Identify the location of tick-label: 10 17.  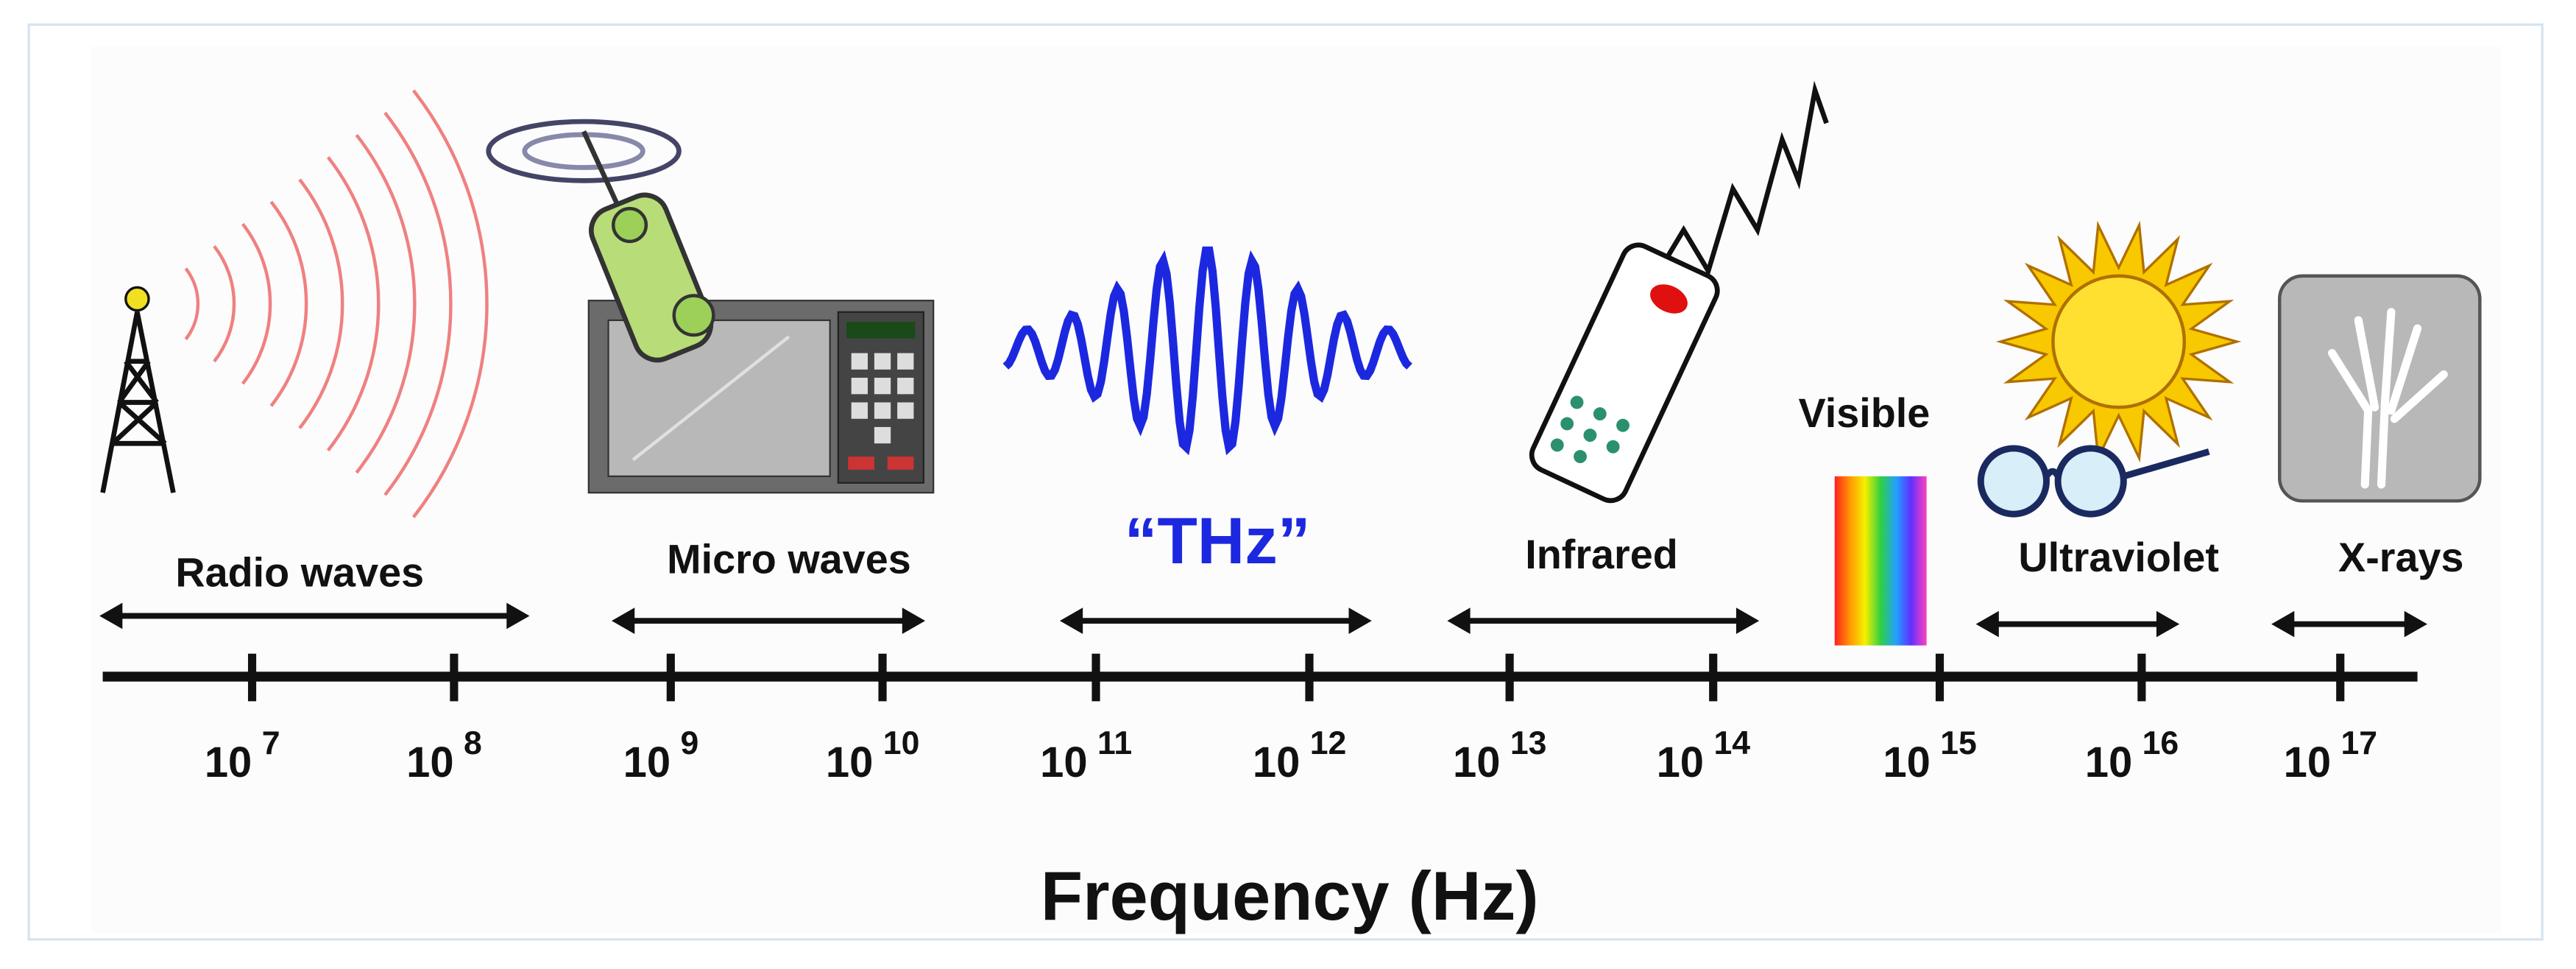
(2331, 755).